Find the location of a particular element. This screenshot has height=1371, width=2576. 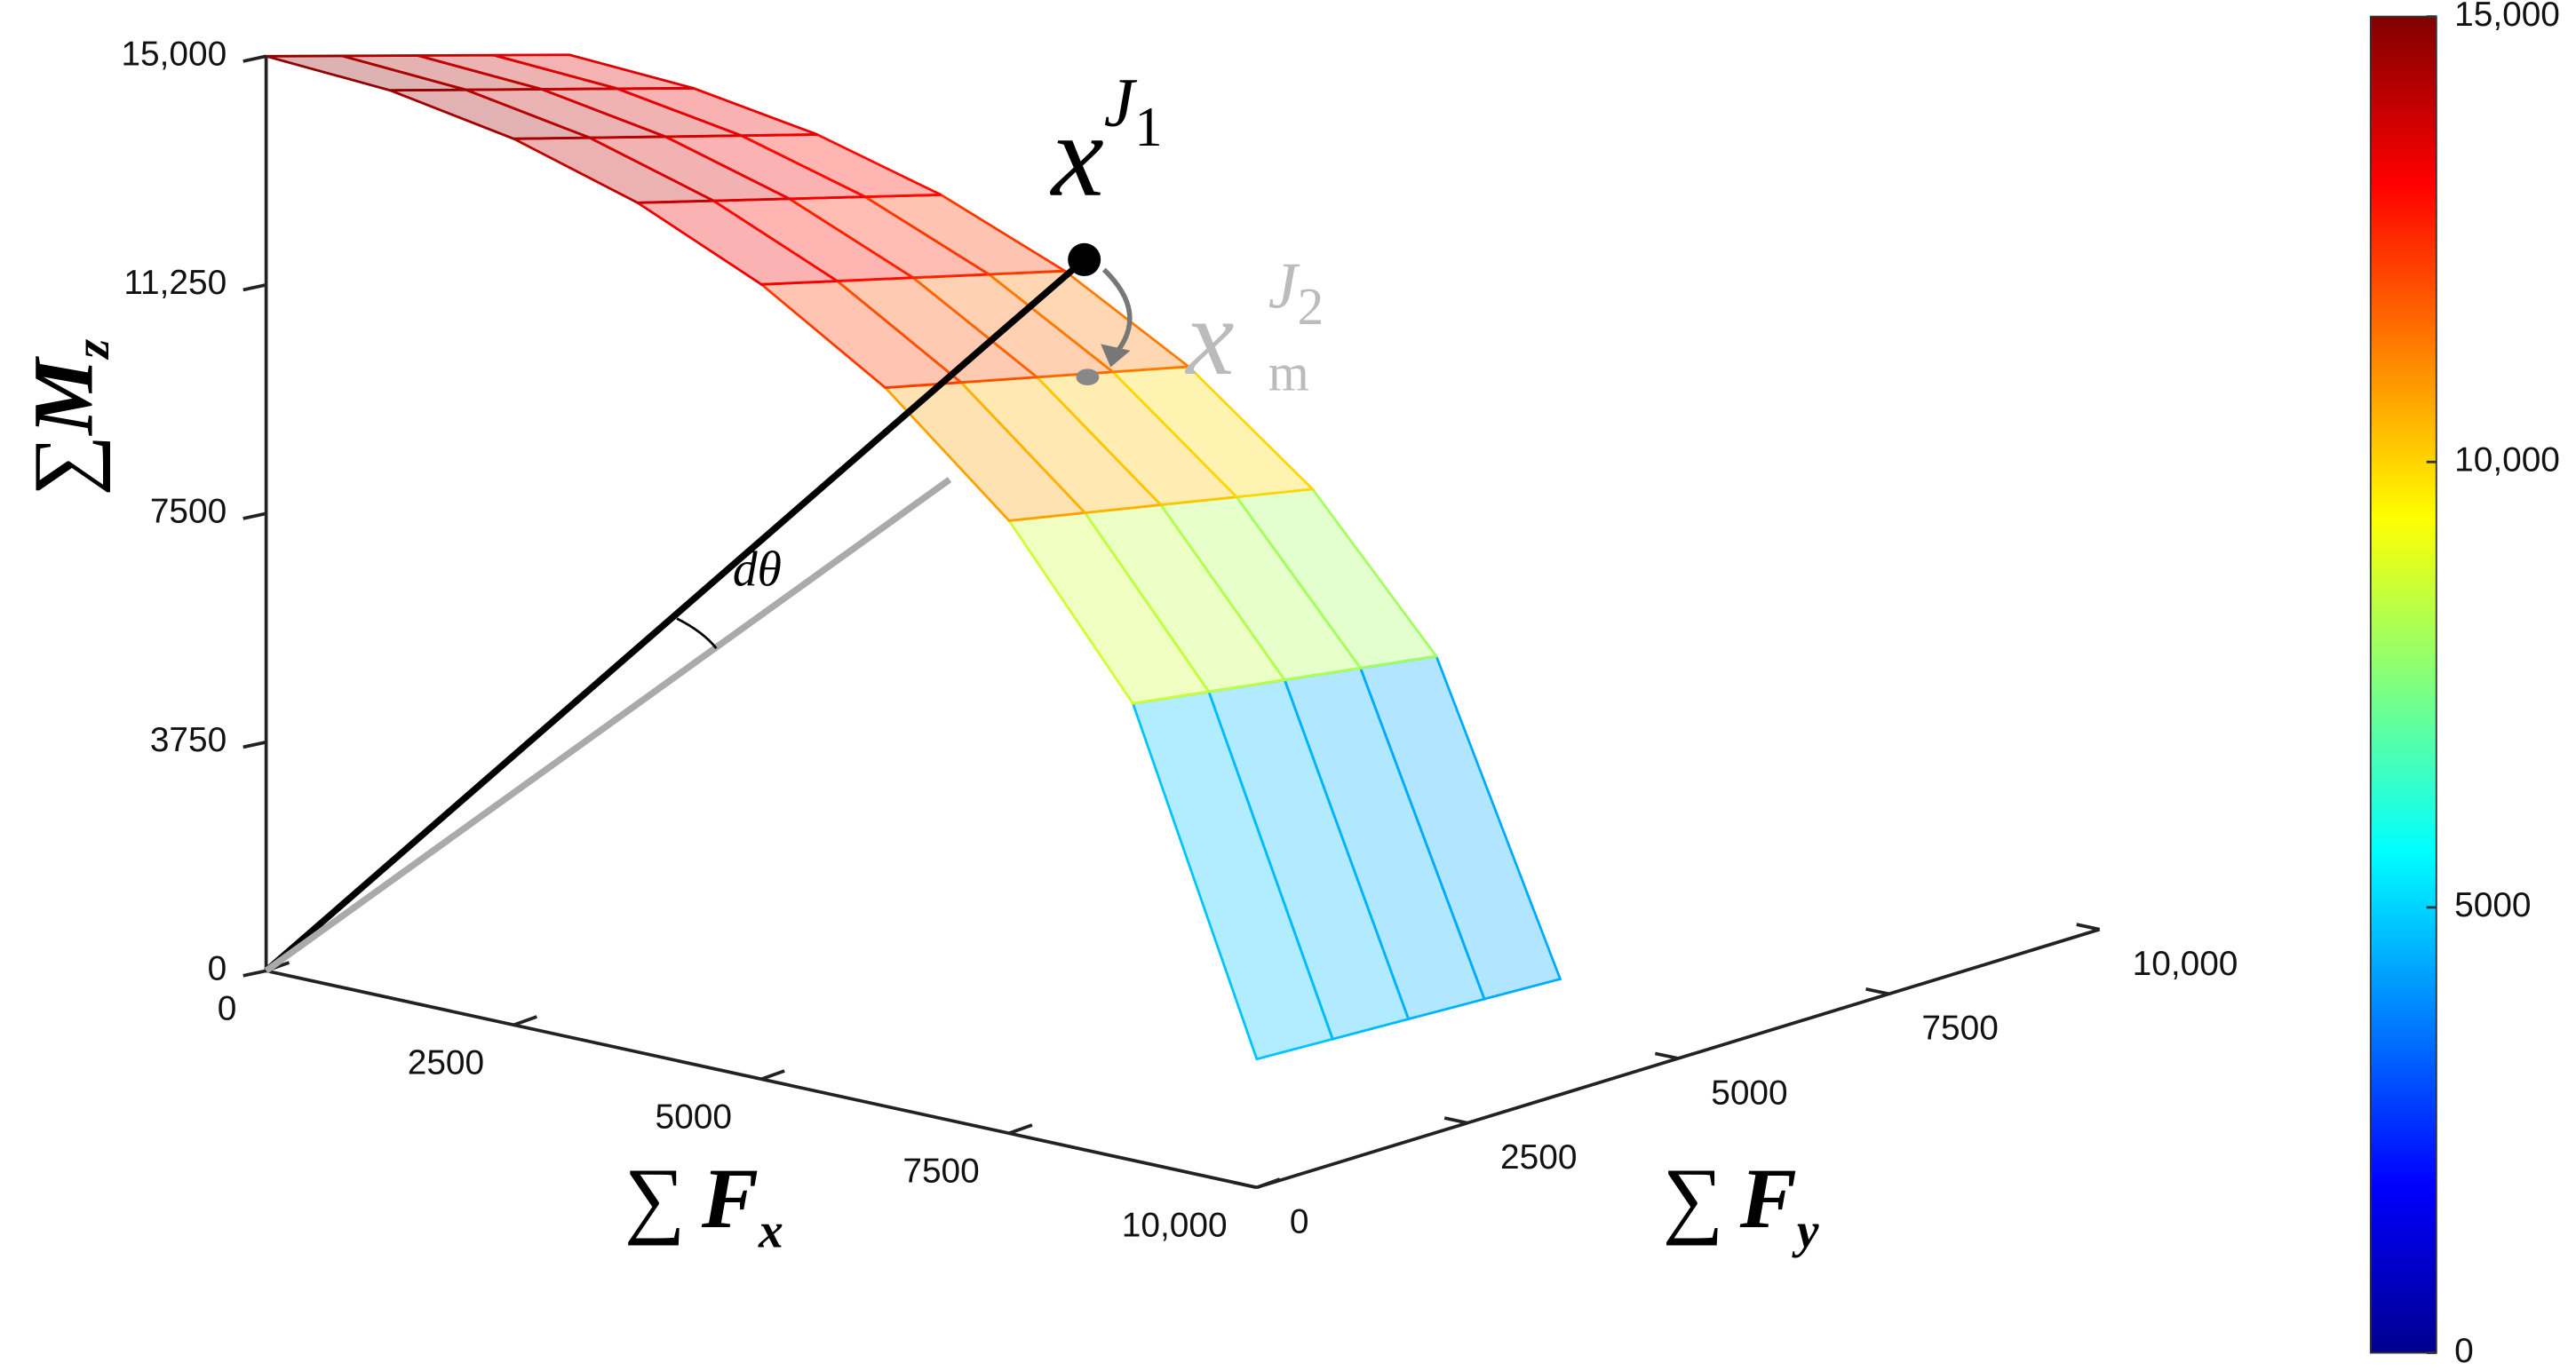

annotation-angle: dθ is located at coordinates (757, 569).